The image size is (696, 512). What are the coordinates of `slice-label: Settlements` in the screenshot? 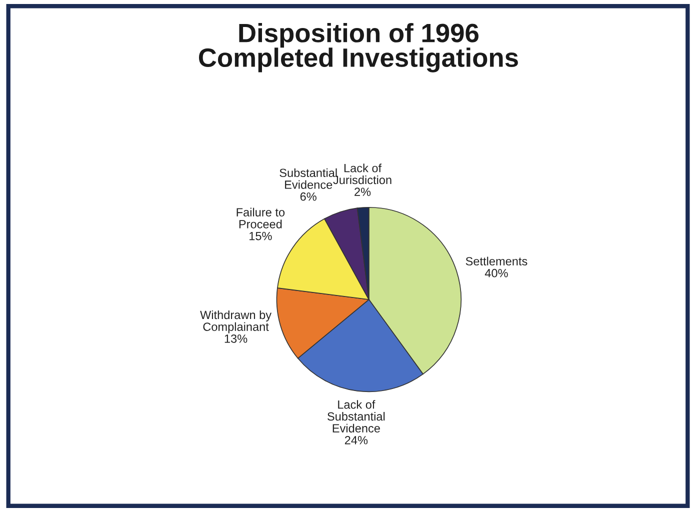 It's located at (497, 261).